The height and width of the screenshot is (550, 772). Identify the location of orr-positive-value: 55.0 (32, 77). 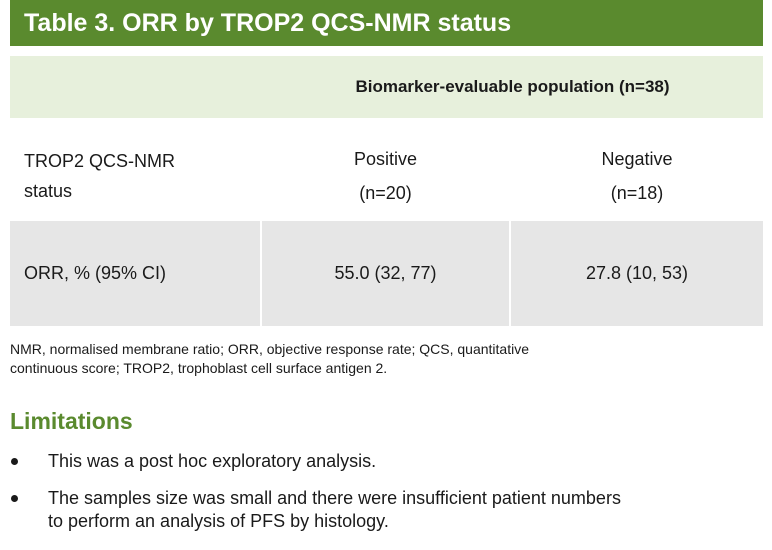
(385, 273).